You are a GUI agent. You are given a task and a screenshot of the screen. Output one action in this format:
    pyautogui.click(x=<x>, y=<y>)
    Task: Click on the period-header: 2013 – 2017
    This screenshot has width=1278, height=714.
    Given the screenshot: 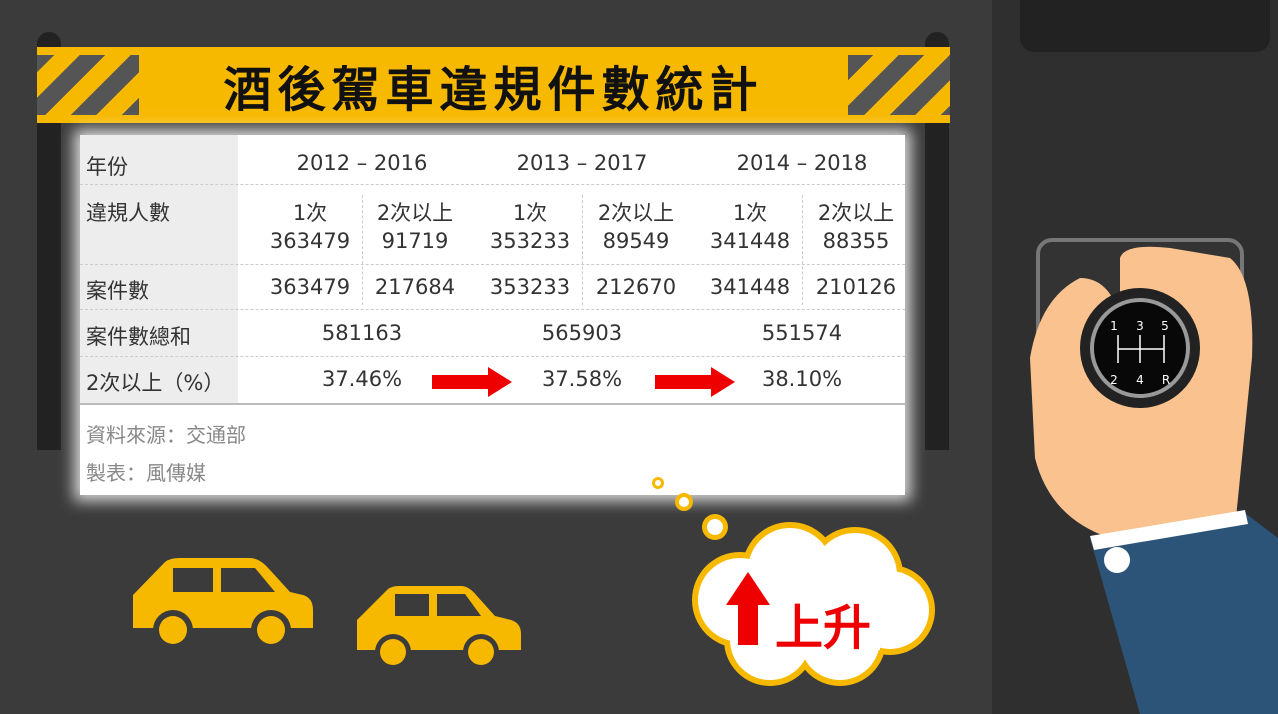 What is the action you would take?
    pyautogui.click(x=582, y=163)
    